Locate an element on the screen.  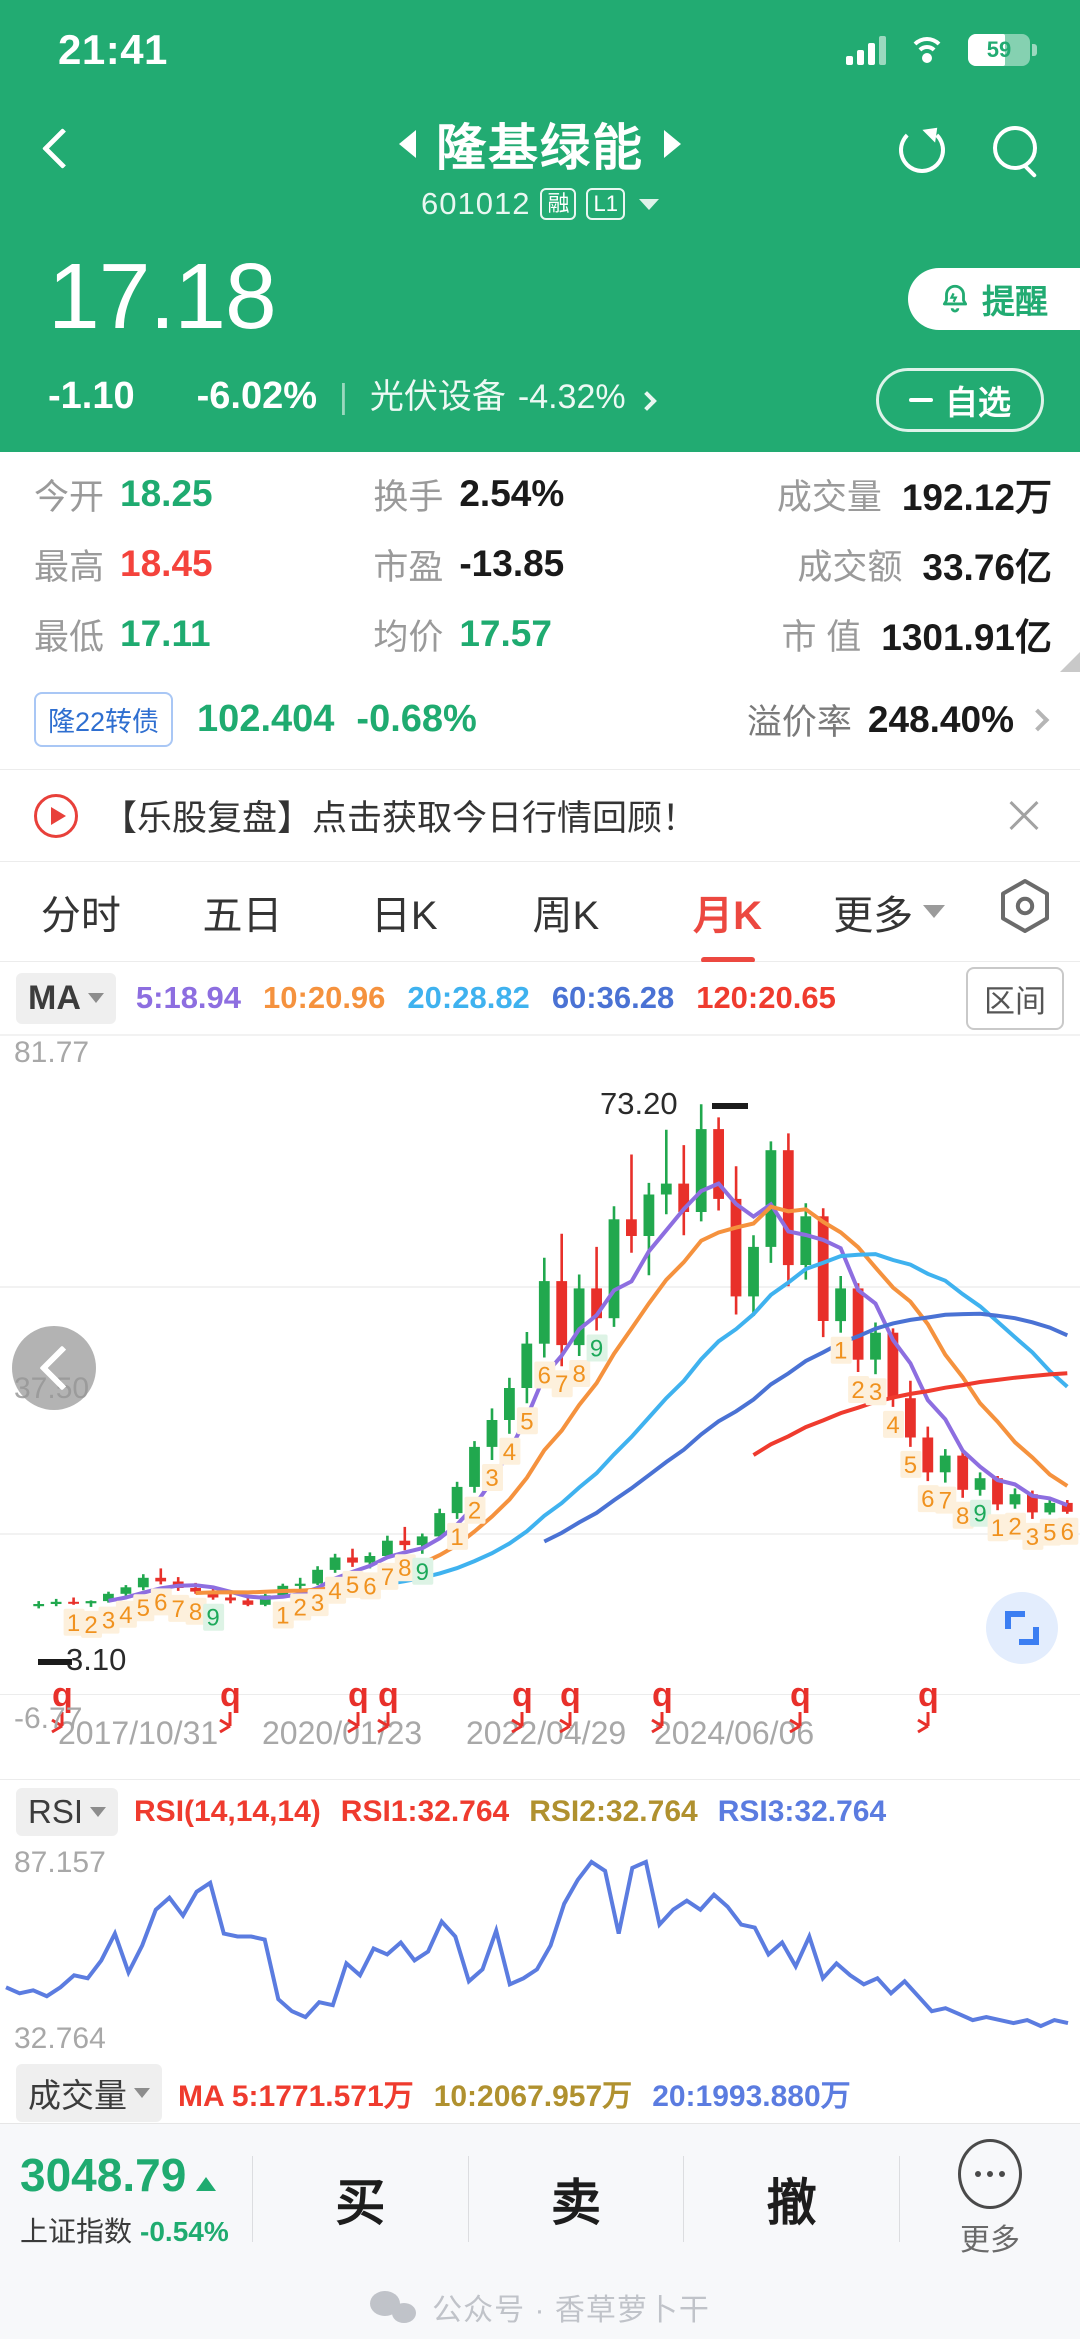
stat-value: 33.76亿 is located at coordinates (987, 567).